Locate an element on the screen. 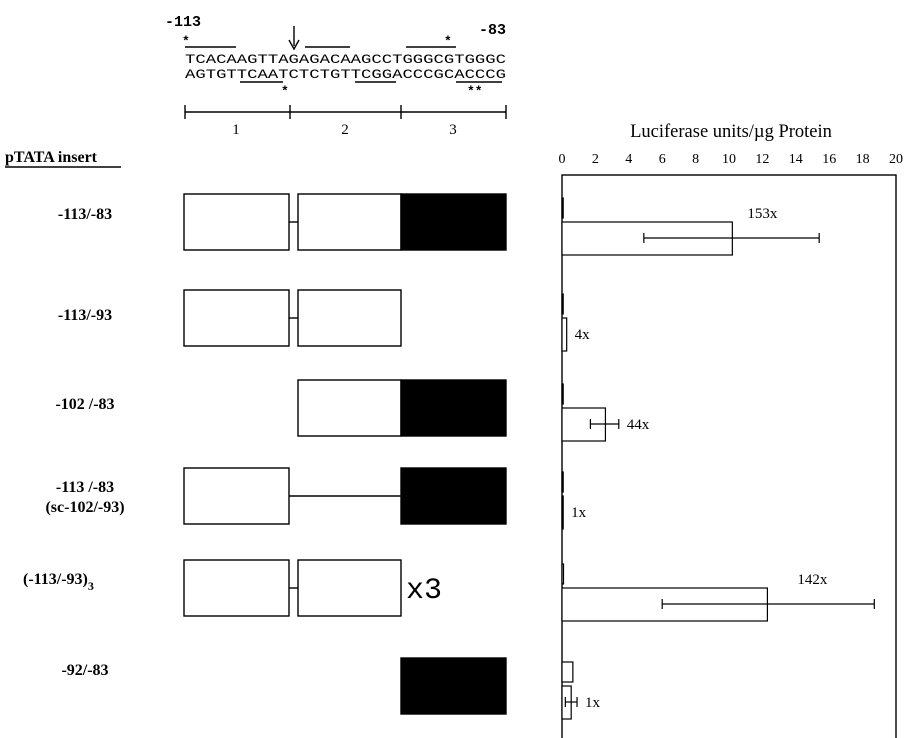  row-label-4-line2: (sc-102/-93) is located at coordinates (84, 507).